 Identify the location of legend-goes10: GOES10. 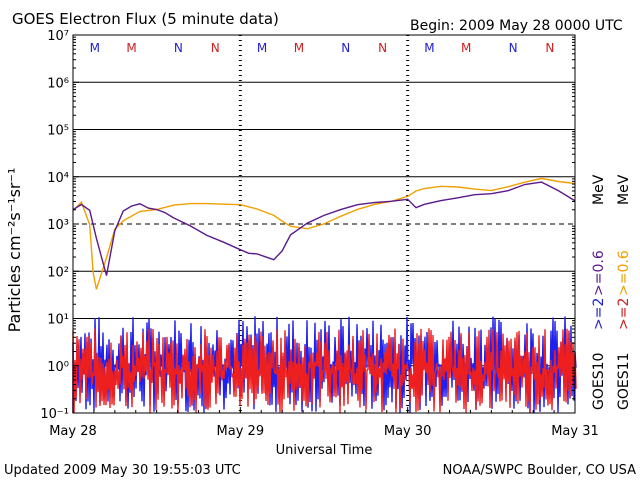
(599, 381).